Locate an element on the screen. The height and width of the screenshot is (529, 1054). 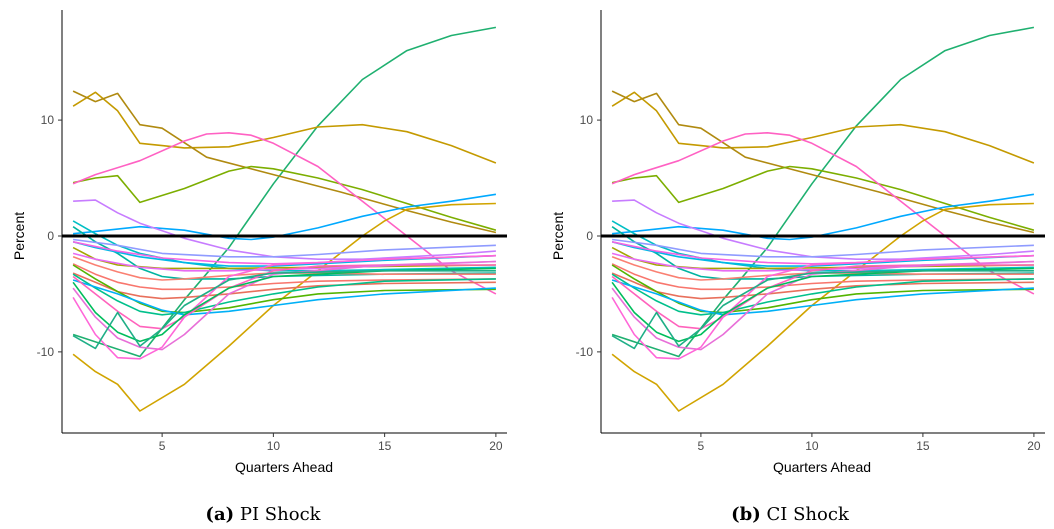
caption-text: PI Shock is located at coordinates (281, 514).